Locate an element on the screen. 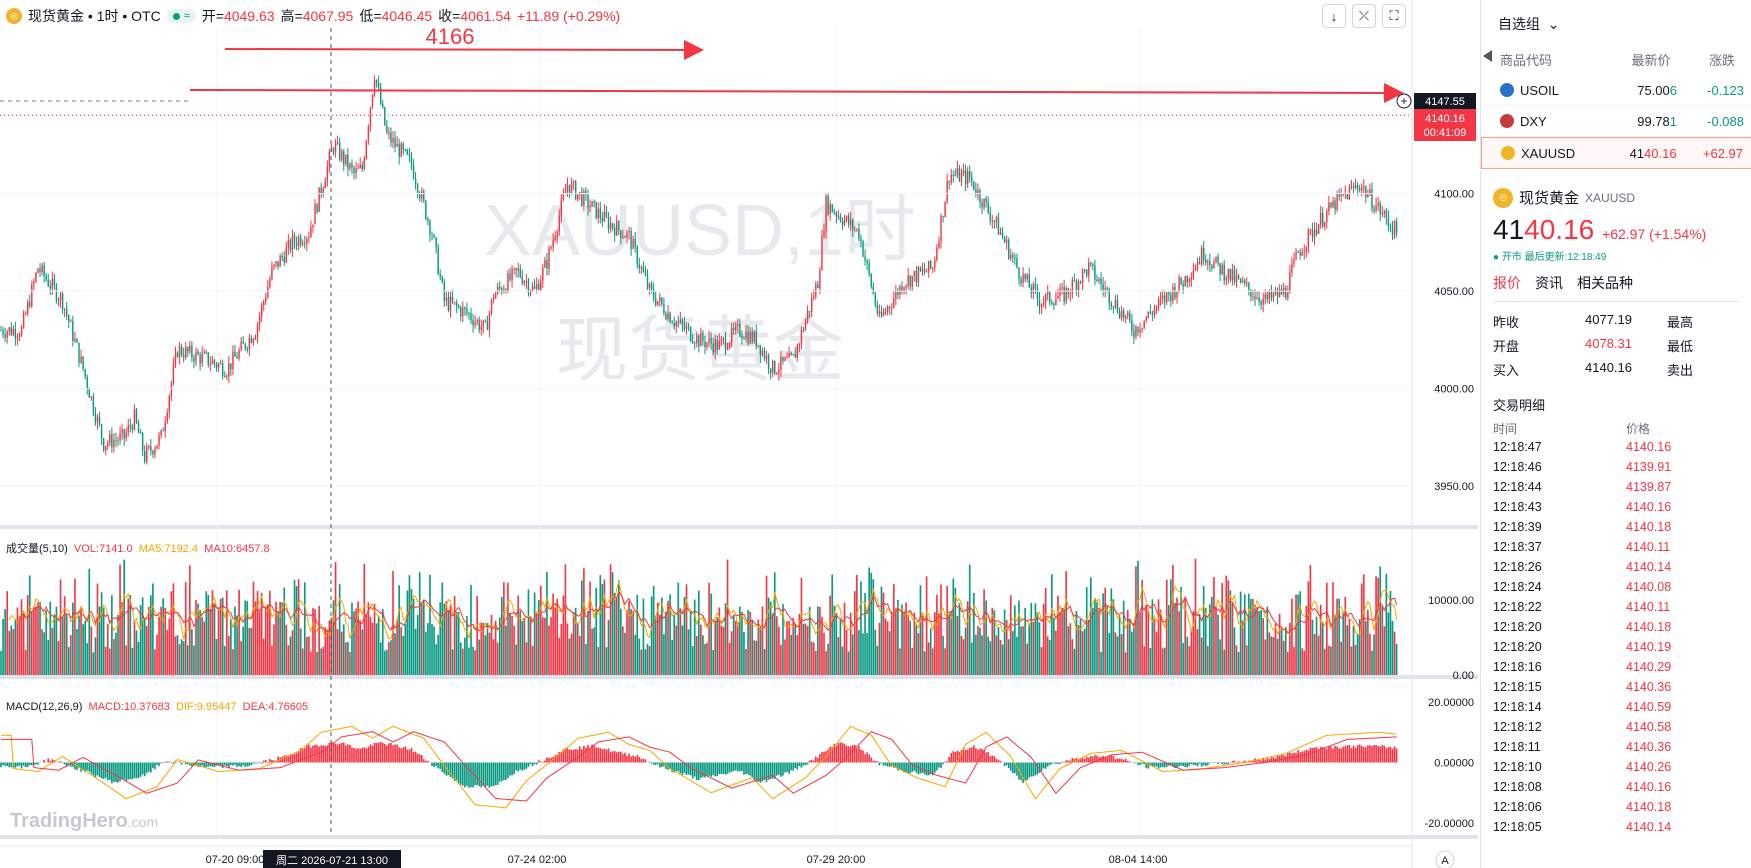 Image resolution: width=1751 pixels, height=868 pixels. collapse-icon: ⤫ is located at coordinates (1364, 16).